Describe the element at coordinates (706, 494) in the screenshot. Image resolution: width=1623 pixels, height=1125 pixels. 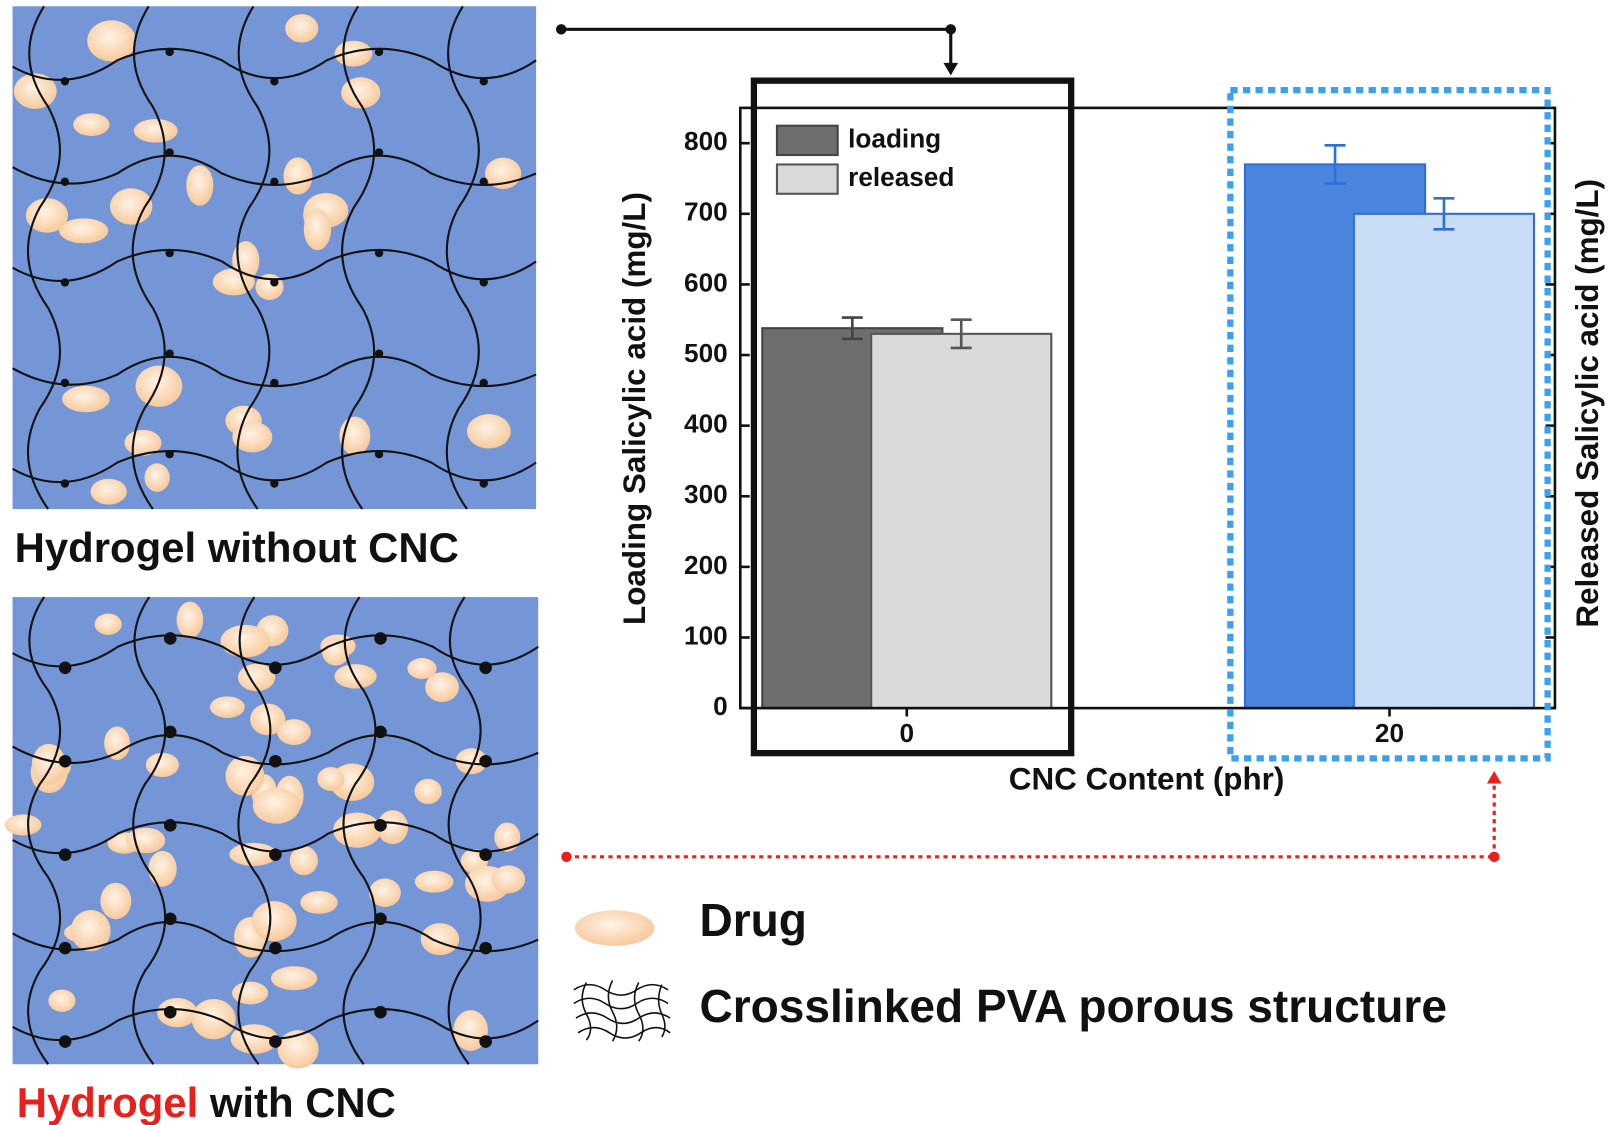
I see `y-tick-label: 300` at that location.